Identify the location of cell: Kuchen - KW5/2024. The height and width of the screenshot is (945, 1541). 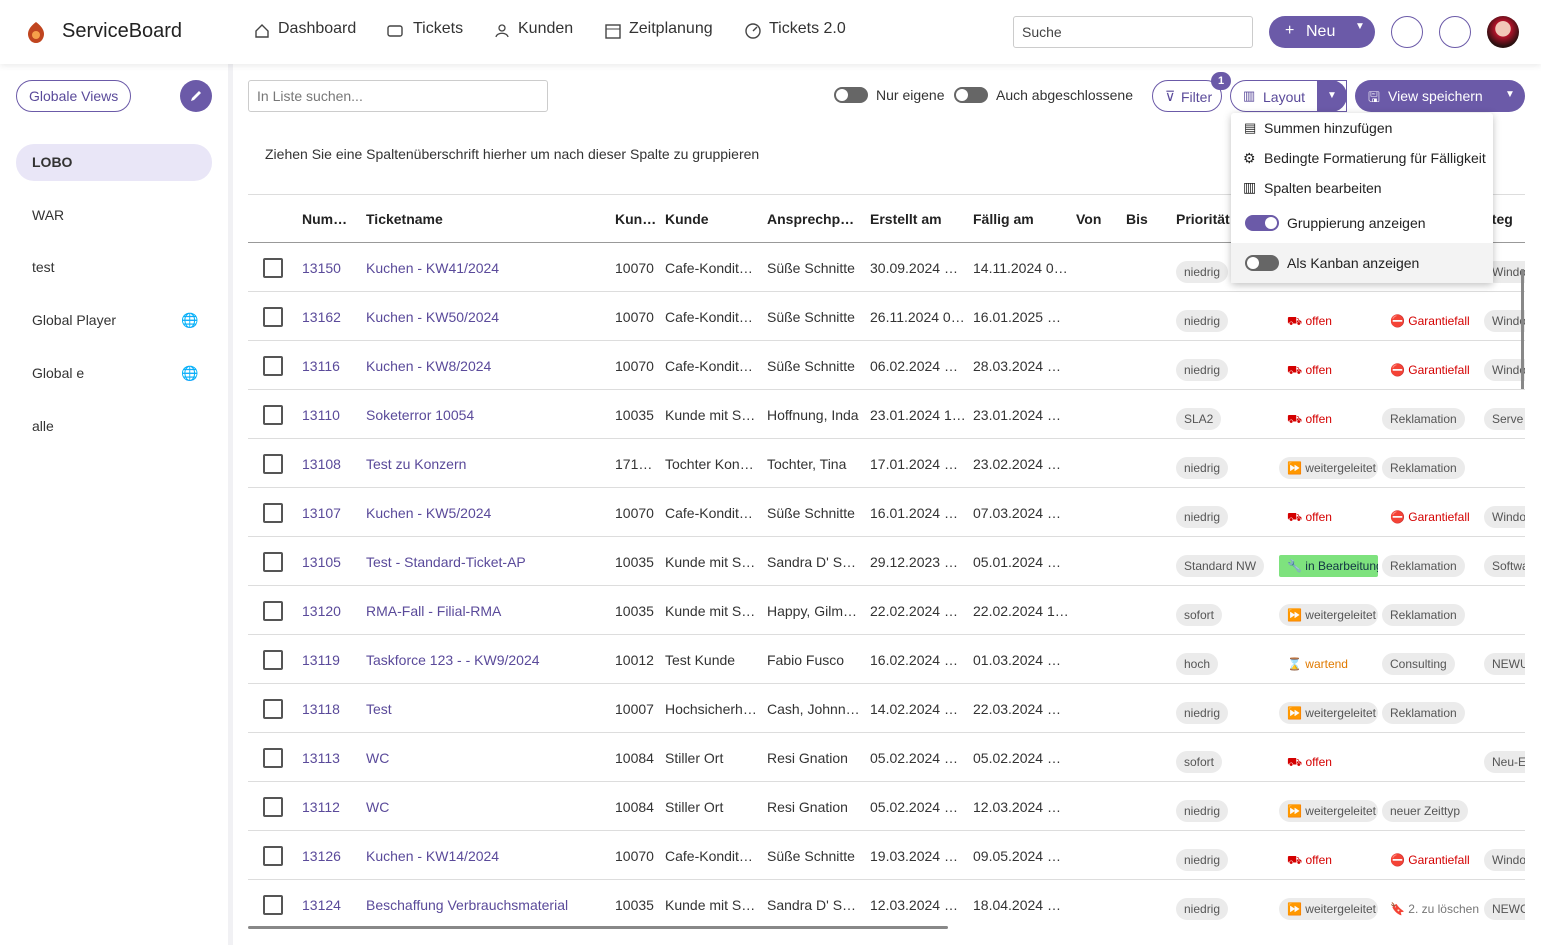
(429, 513).